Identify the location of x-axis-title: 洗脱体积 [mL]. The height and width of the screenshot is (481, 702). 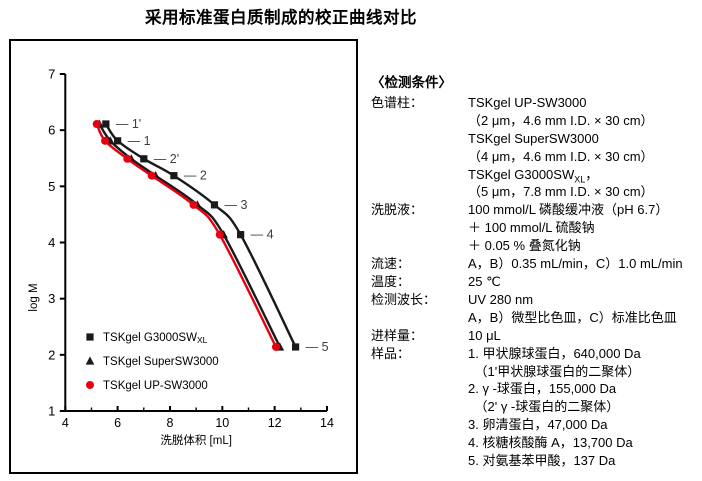
(196, 440).